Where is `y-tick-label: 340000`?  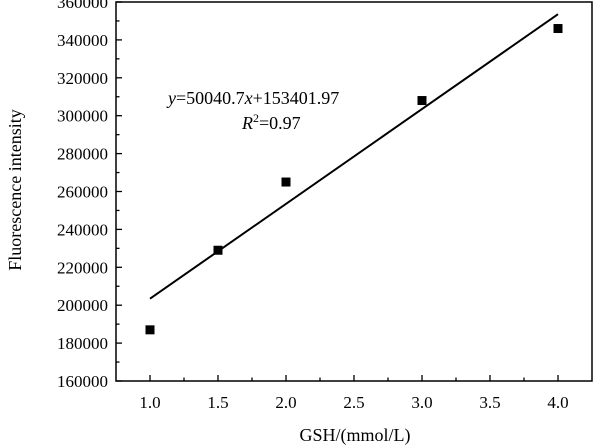
y-tick-label: 340000 is located at coordinates (82, 40).